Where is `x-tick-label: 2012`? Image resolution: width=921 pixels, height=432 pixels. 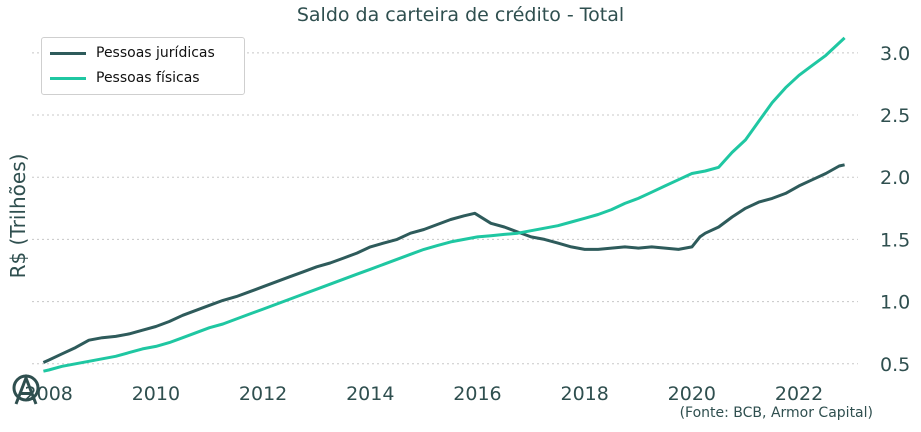
x-tick-label: 2012 is located at coordinates (263, 394).